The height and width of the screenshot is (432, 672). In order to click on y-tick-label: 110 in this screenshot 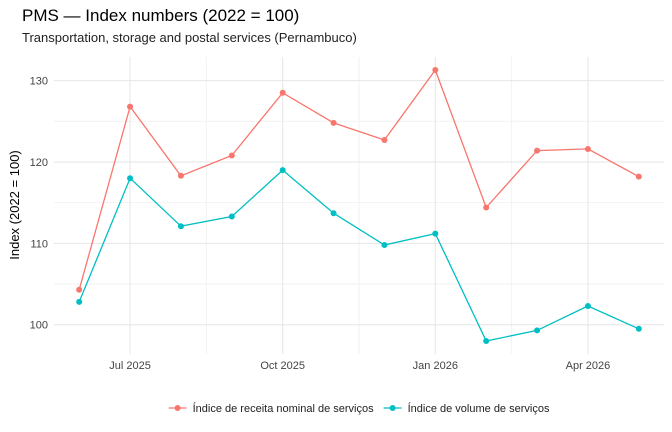, I will do `click(39, 244)`.